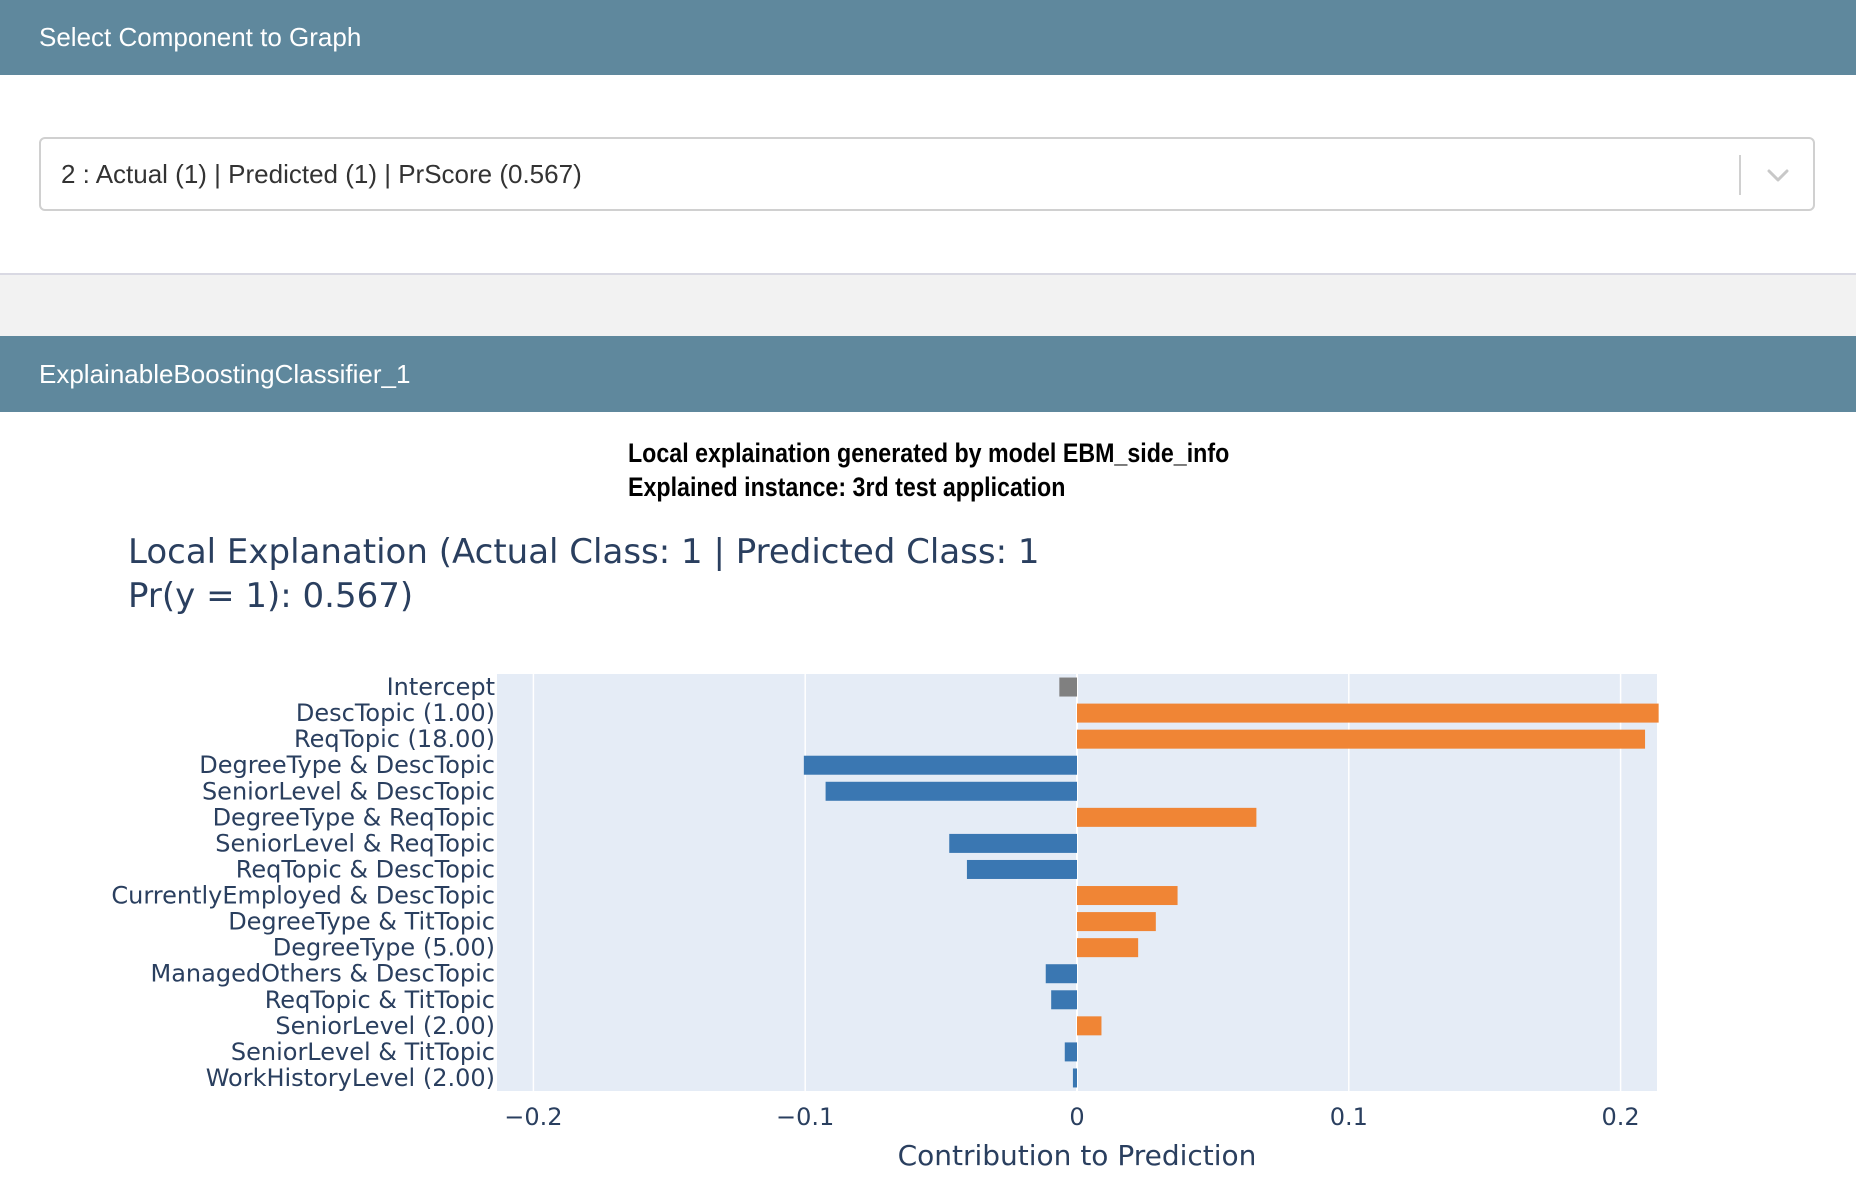 This screenshot has height=1192, width=1856. I want to click on category-label: SeniorLevel (2.00), so click(385, 1026).